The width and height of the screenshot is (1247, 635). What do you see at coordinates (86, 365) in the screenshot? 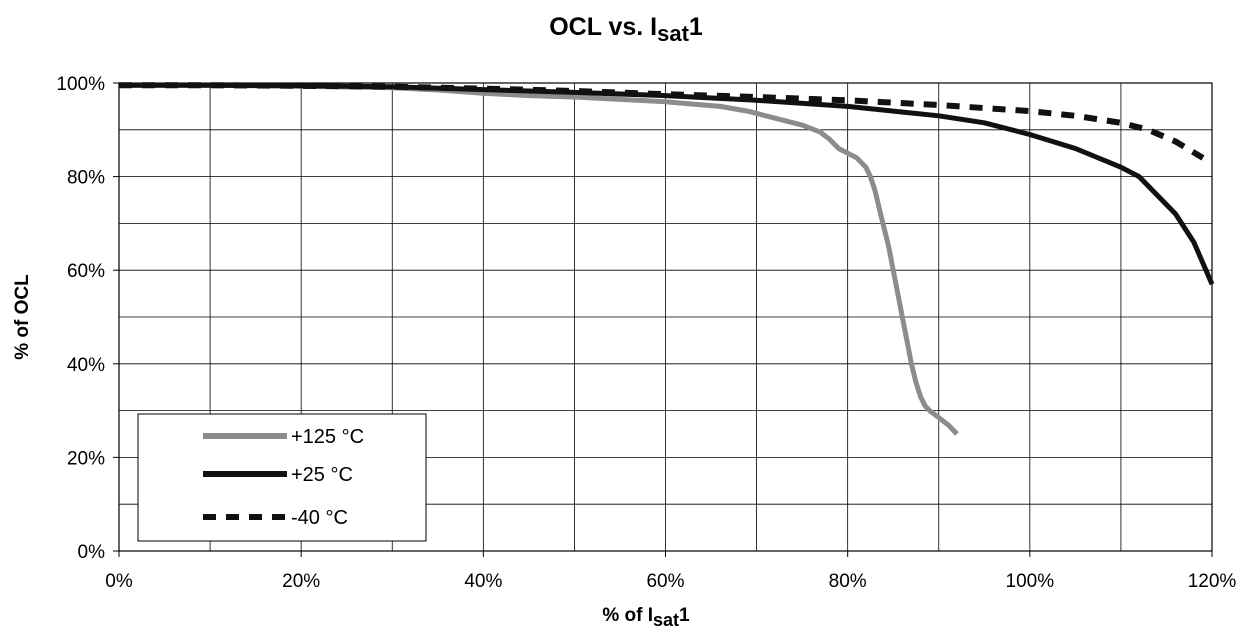
I see `y-tick-label: 40%` at bounding box center [86, 365].